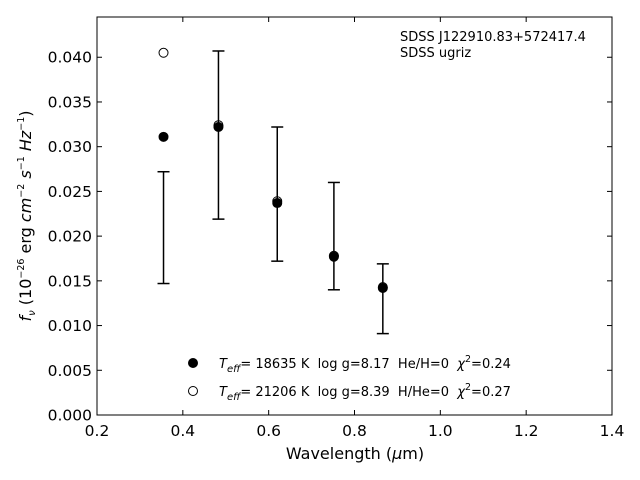  Describe the element at coordinates (354, 431) in the screenshot. I see `x-tick-label: 0.8` at that location.